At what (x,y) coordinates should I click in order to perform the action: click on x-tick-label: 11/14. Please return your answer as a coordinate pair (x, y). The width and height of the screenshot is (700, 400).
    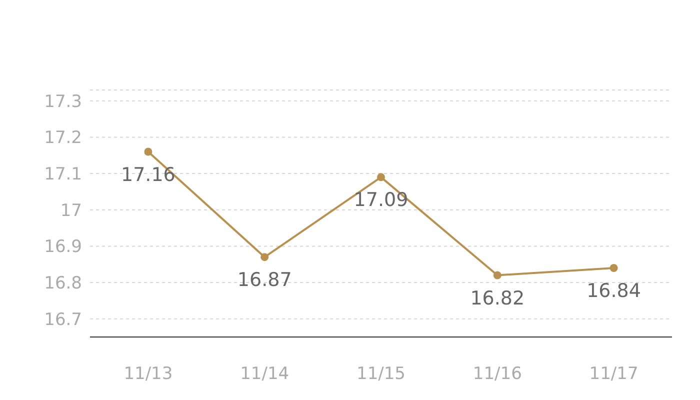
    Looking at the image, I should click on (265, 374).